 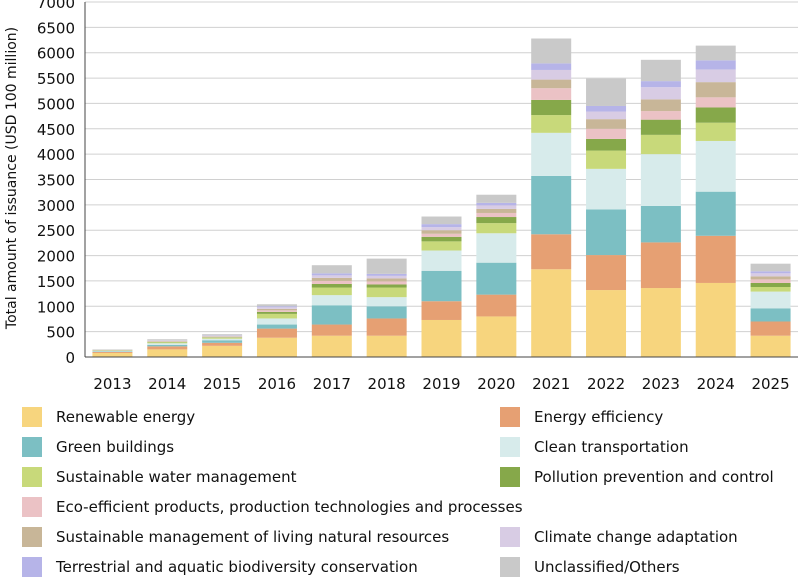 What do you see at coordinates (331, 311) in the screenshot?
I see `bar-stack-2017` at bounding box center [331, 311].